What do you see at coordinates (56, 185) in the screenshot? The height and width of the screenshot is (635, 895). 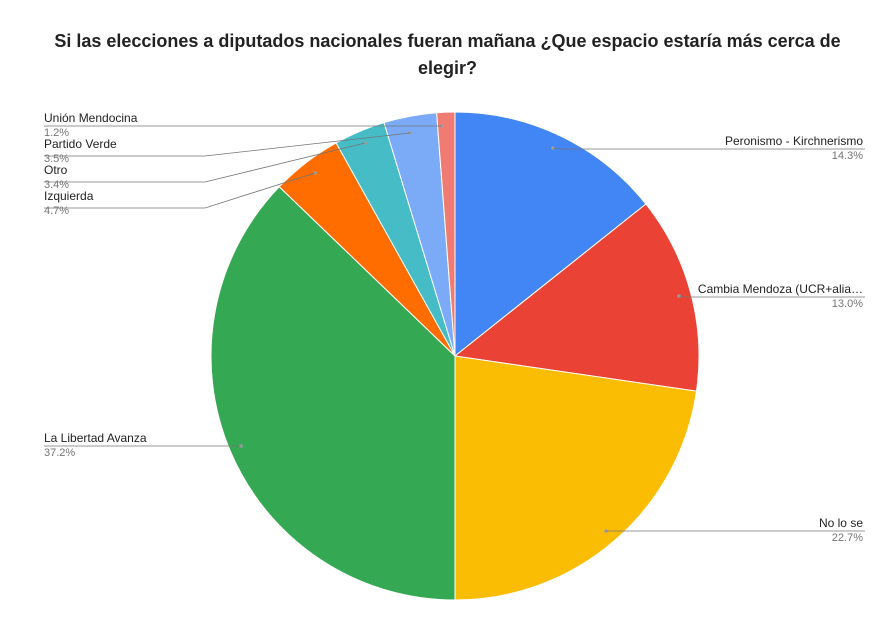 I see `slice-percent-5: 3.4%` at bounding box center [56, 185].